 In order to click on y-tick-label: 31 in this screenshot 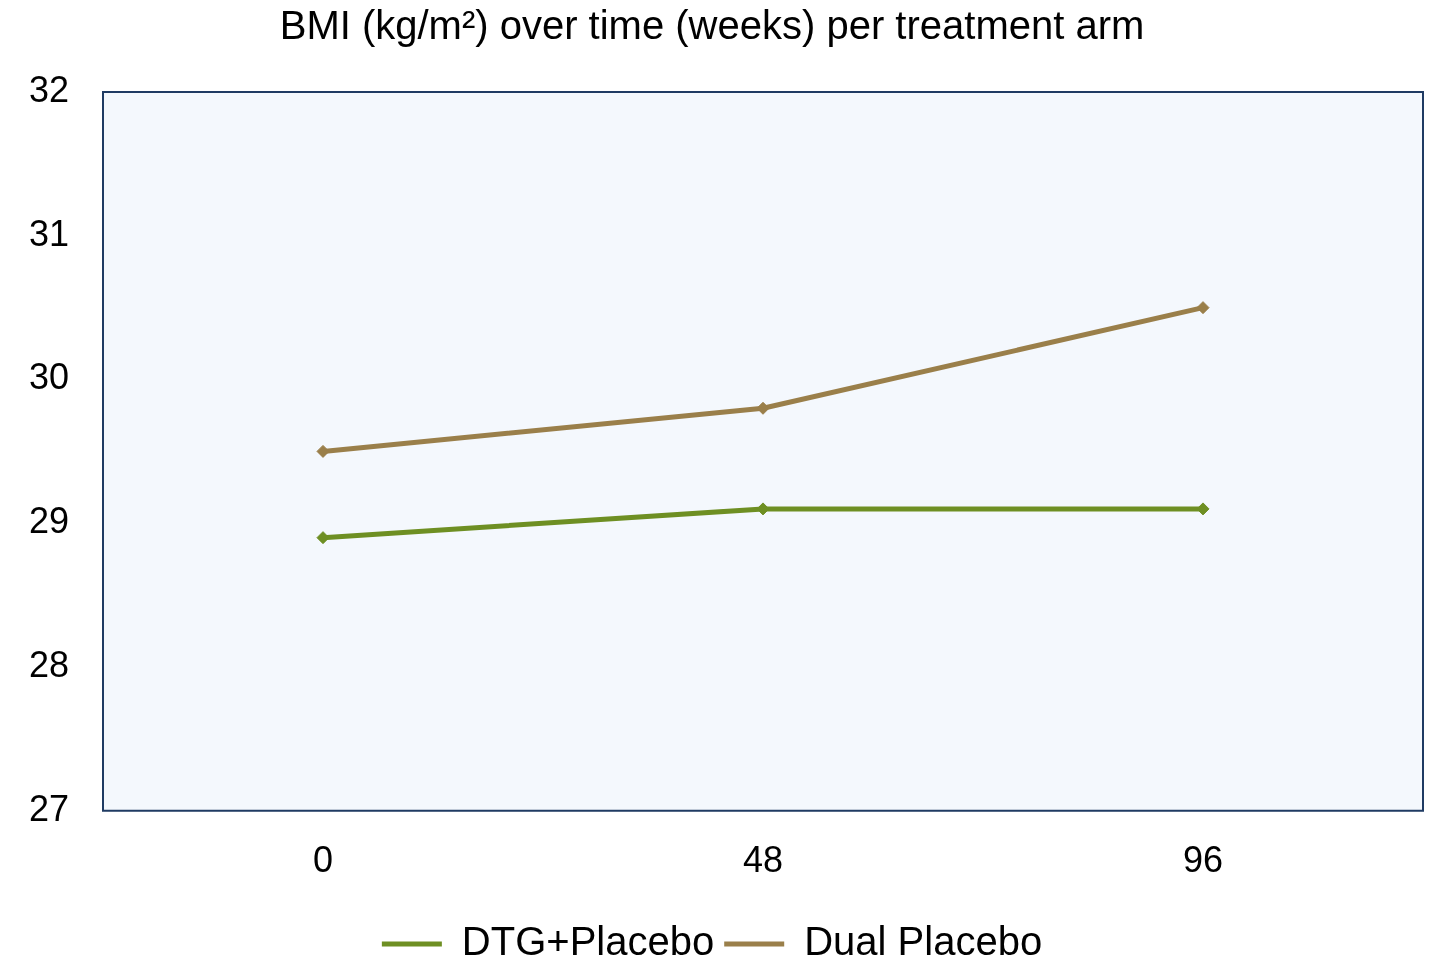, I will do `click(48, 233)`.